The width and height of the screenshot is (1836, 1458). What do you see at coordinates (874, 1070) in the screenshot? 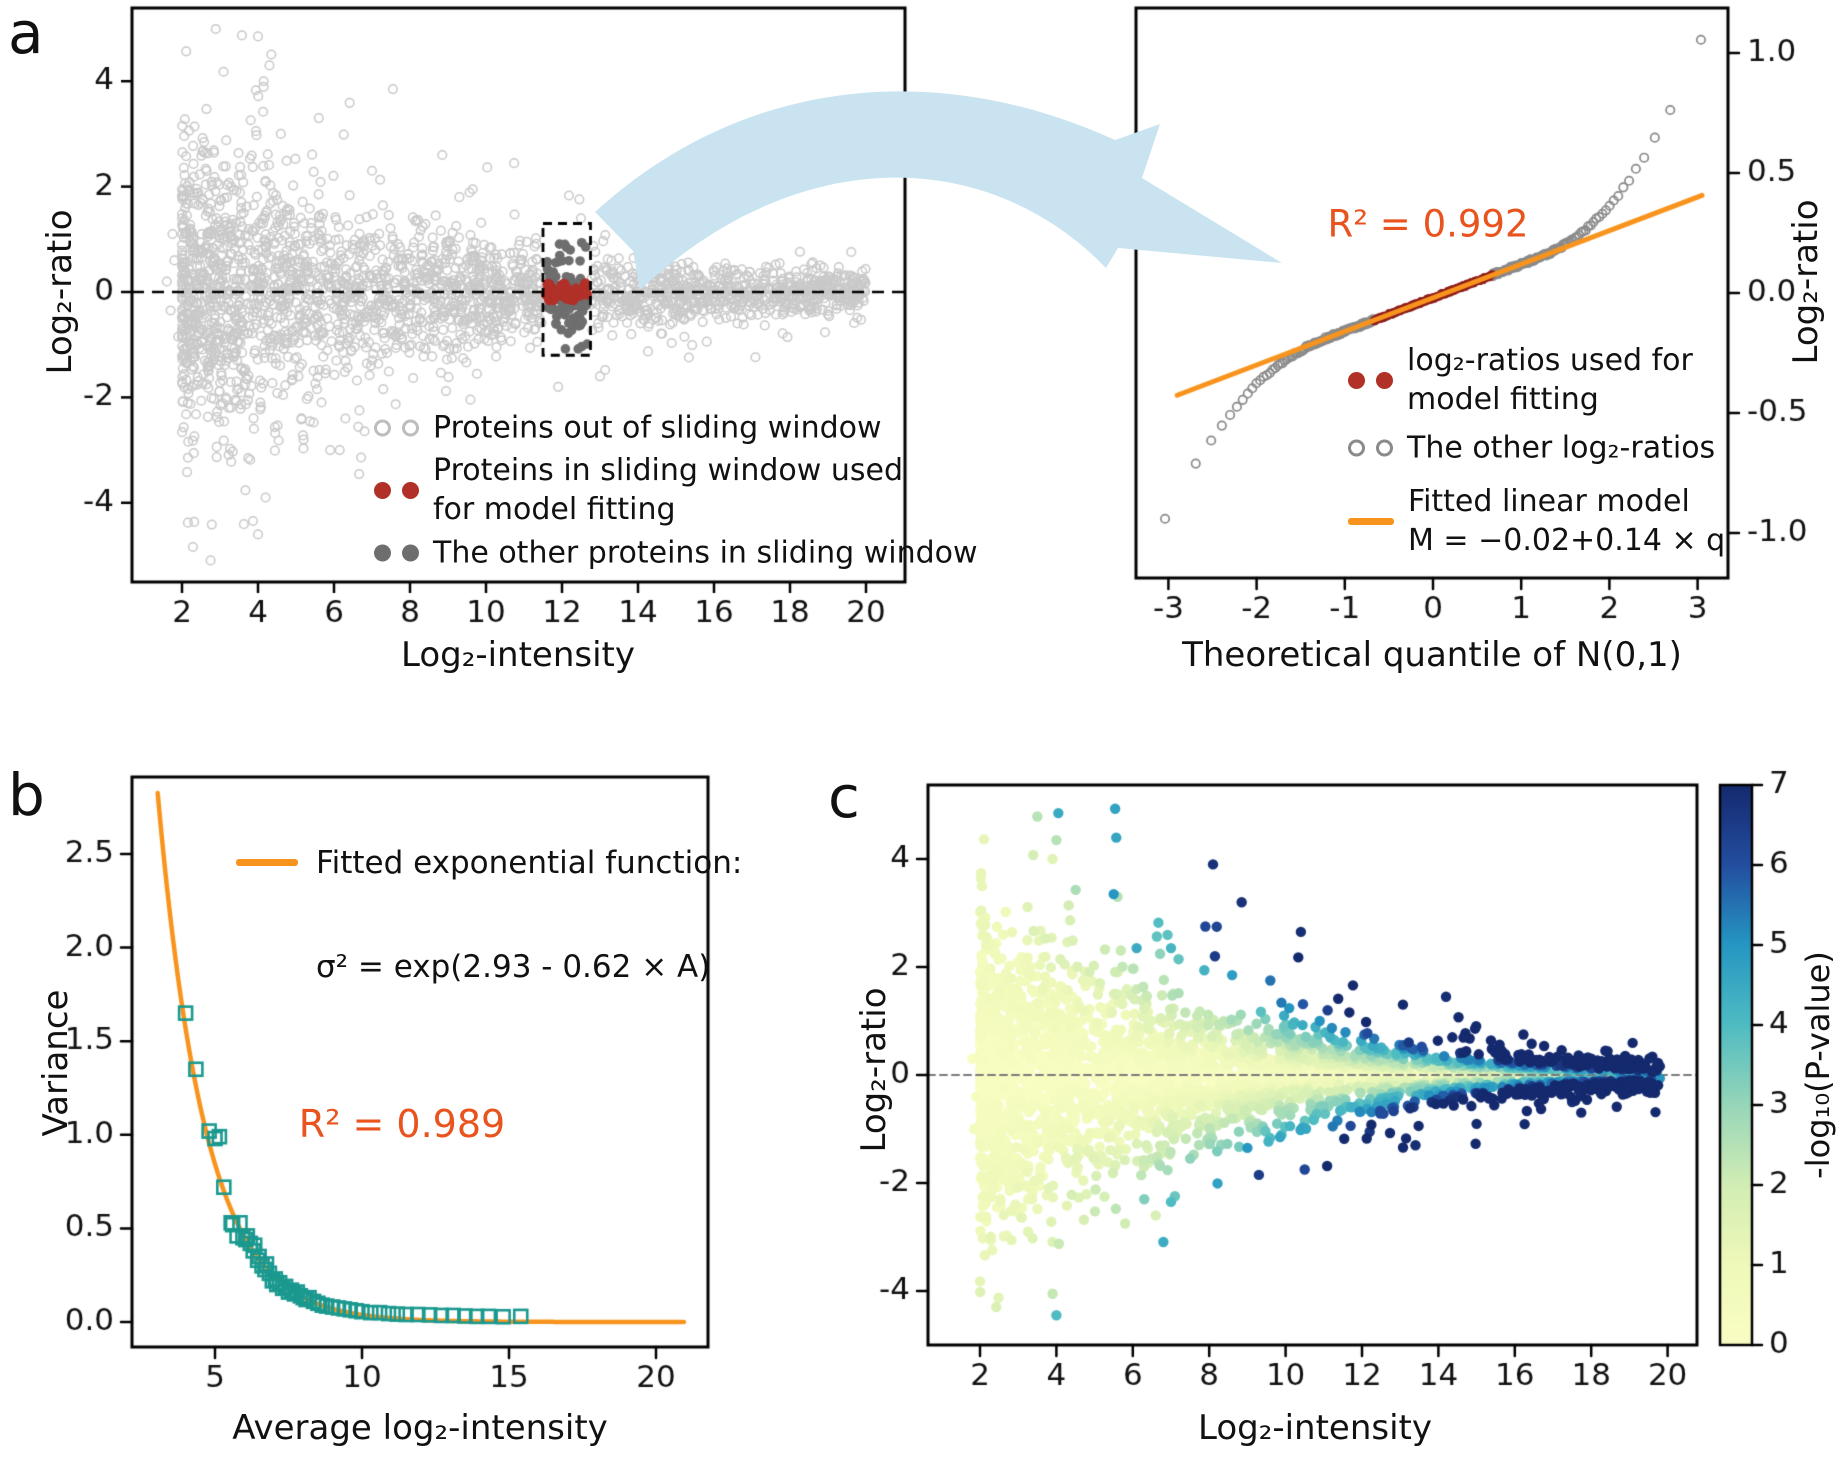
I see `y-axis-title-ma-colored: Log₂-ratio` at bounding box center [874, 1070].